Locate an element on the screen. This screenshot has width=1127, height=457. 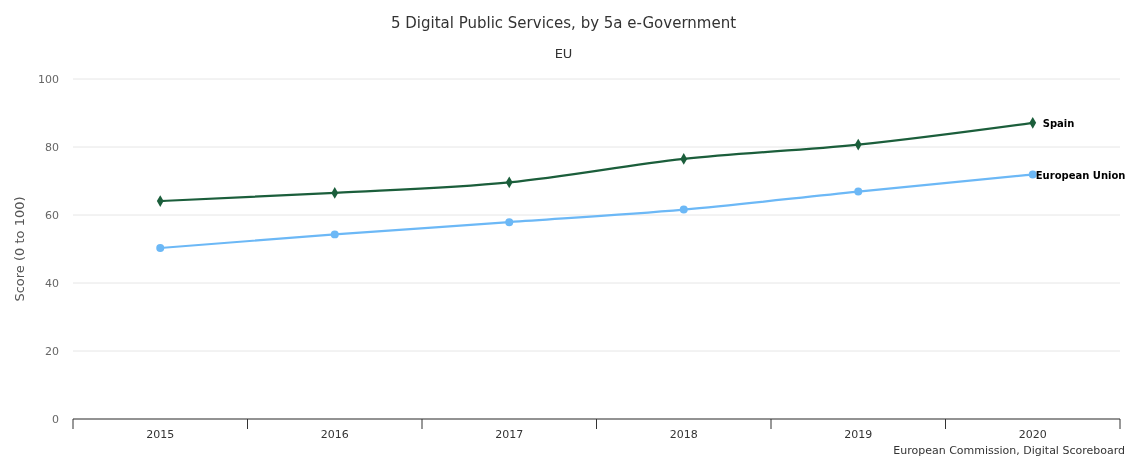
chart-subtitle: EU is located at coordinates (563, 53).